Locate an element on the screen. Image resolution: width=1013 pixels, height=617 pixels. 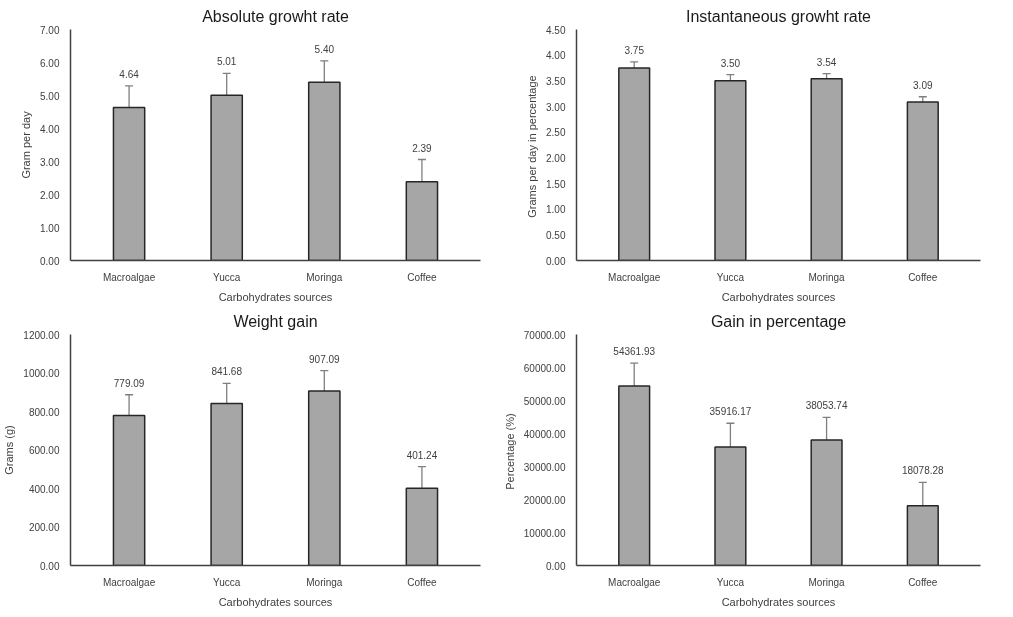
y-tick-label: 1000.00 is located at coordinates (41, 373).